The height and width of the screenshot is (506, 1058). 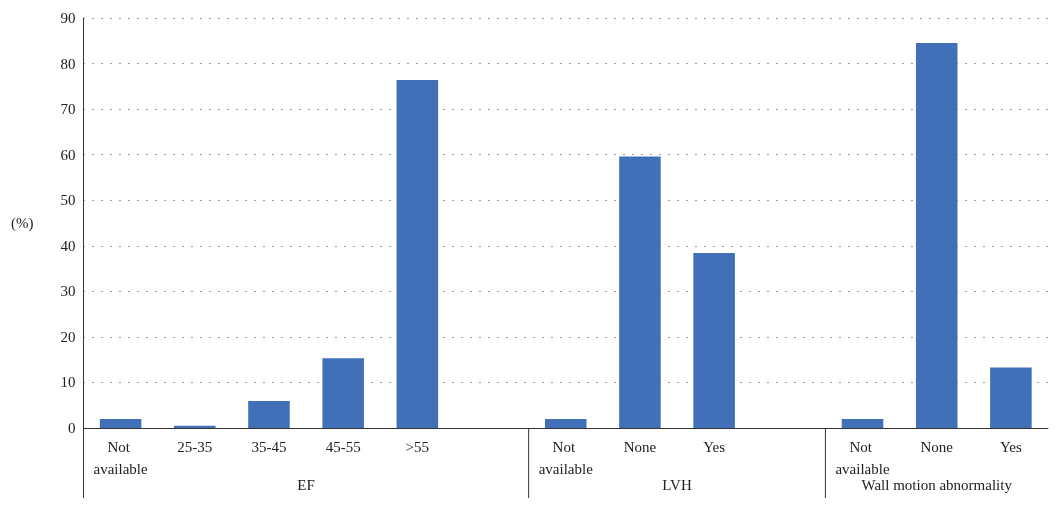 I want to click on text: Wall motion abnormality, so click(x=937, y=484).